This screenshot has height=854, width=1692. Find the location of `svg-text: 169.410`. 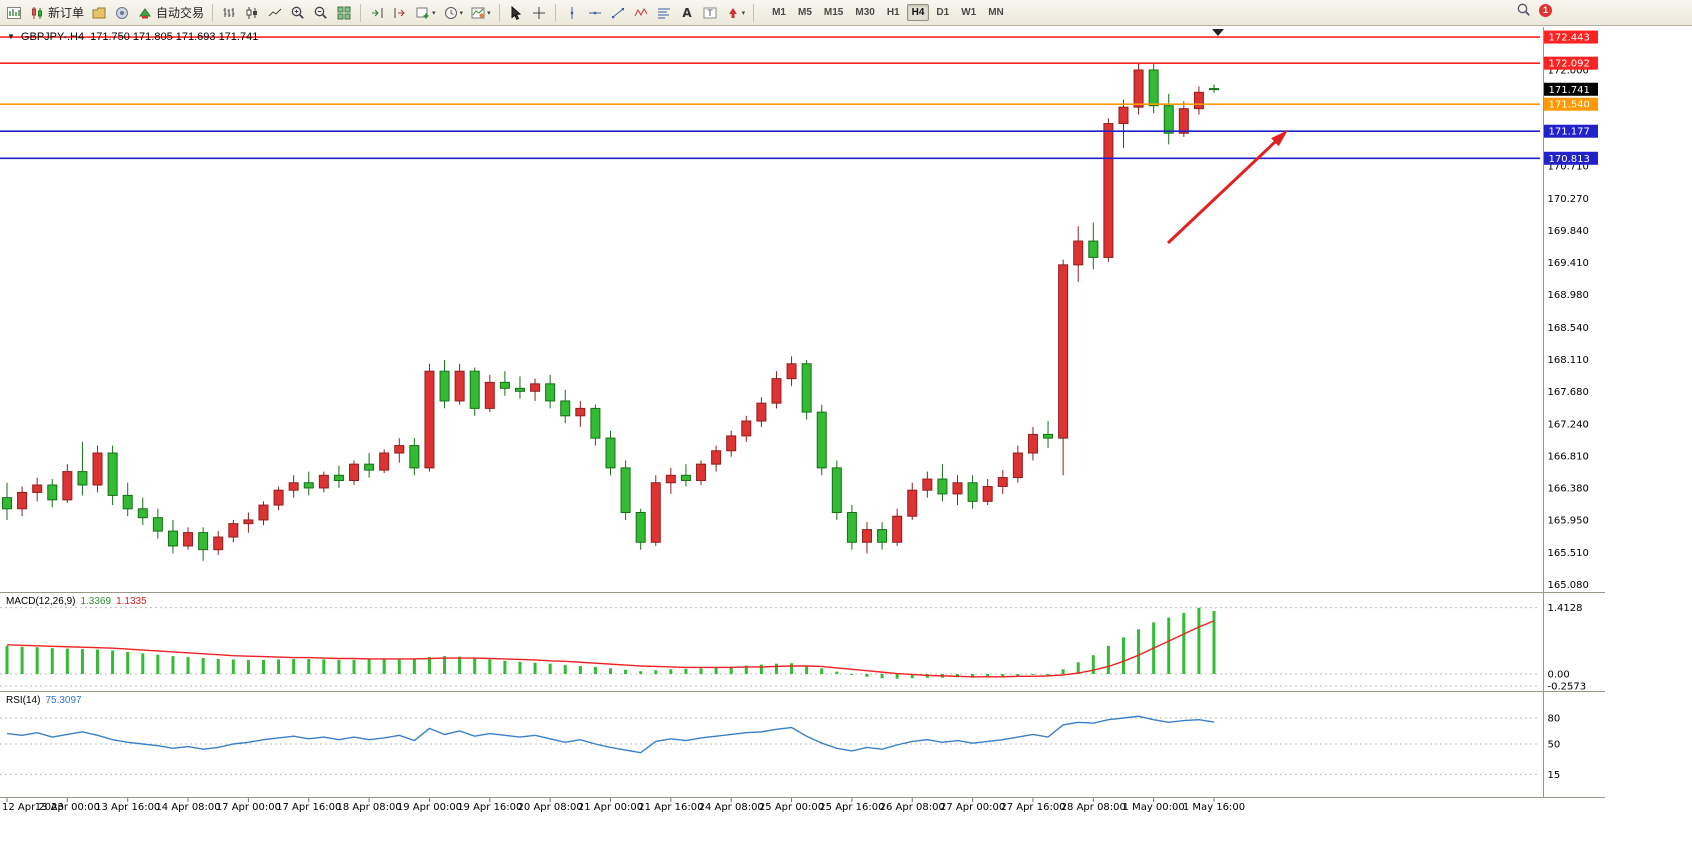

svg-text: 169.410 is located at coordinates (1568, 263).